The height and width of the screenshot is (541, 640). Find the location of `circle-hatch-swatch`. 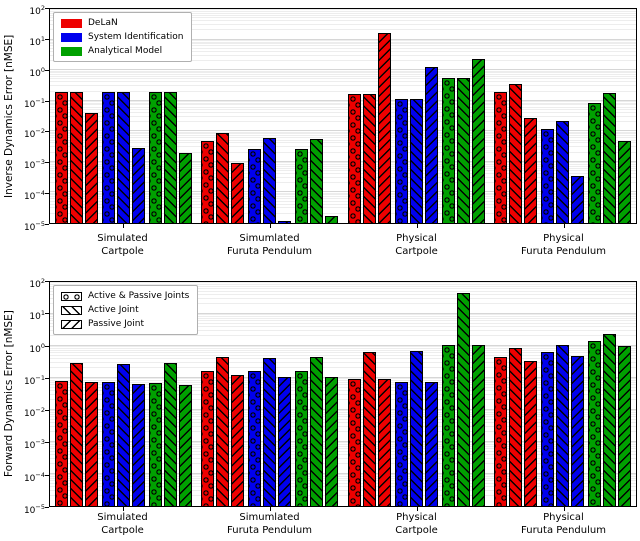

circle-hatch-swatch is located at coordinates (71, 296).